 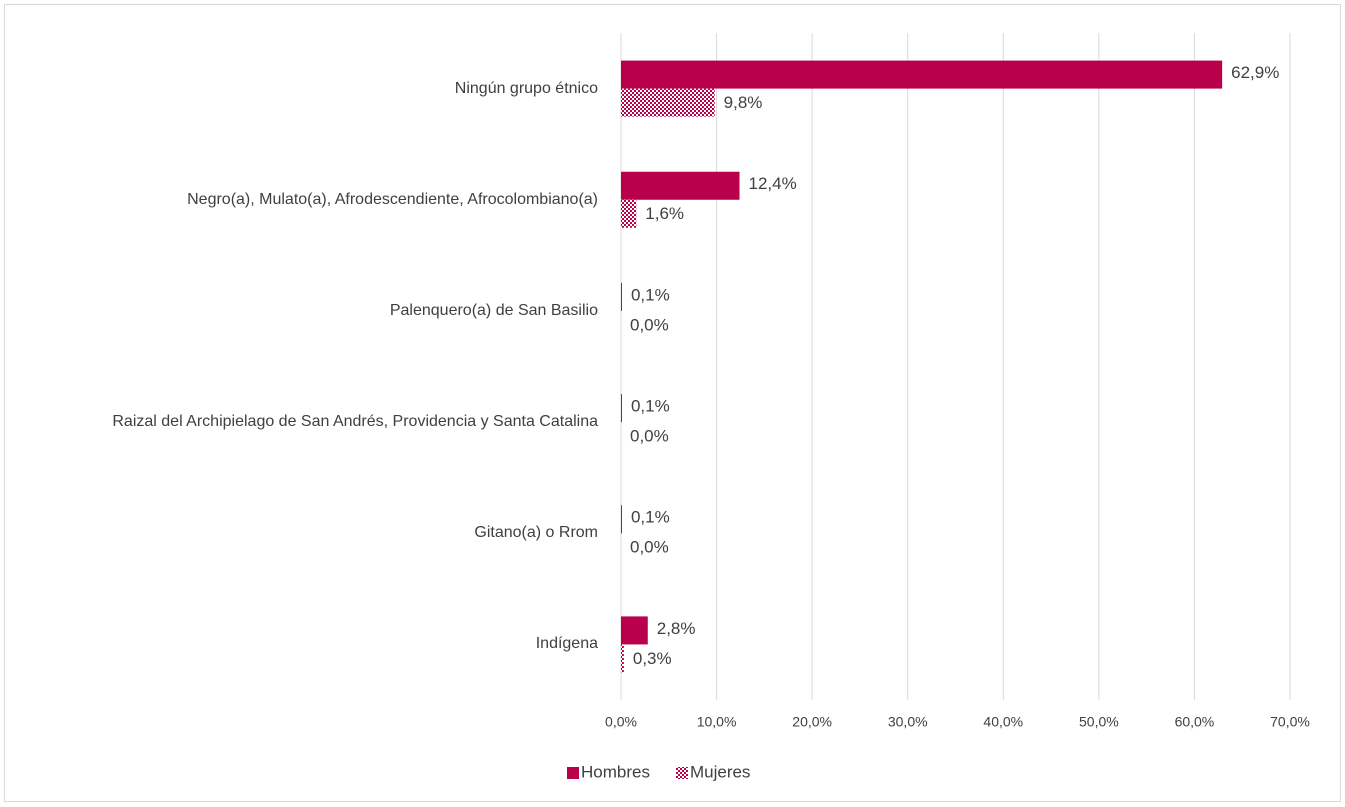 What do you see at coordinates (1099, 722) in the screenshot?
I see `x-tick-label: 50,0%` at bounding box center [1099, 722].